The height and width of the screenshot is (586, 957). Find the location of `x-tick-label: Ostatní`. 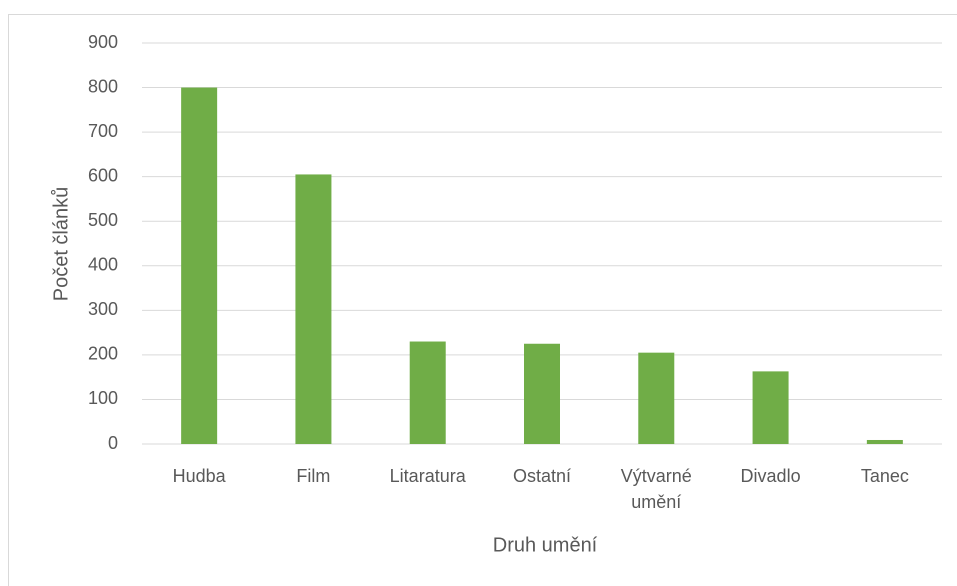

x-tick-label: Ostatní is located at coordinates (541, 476).